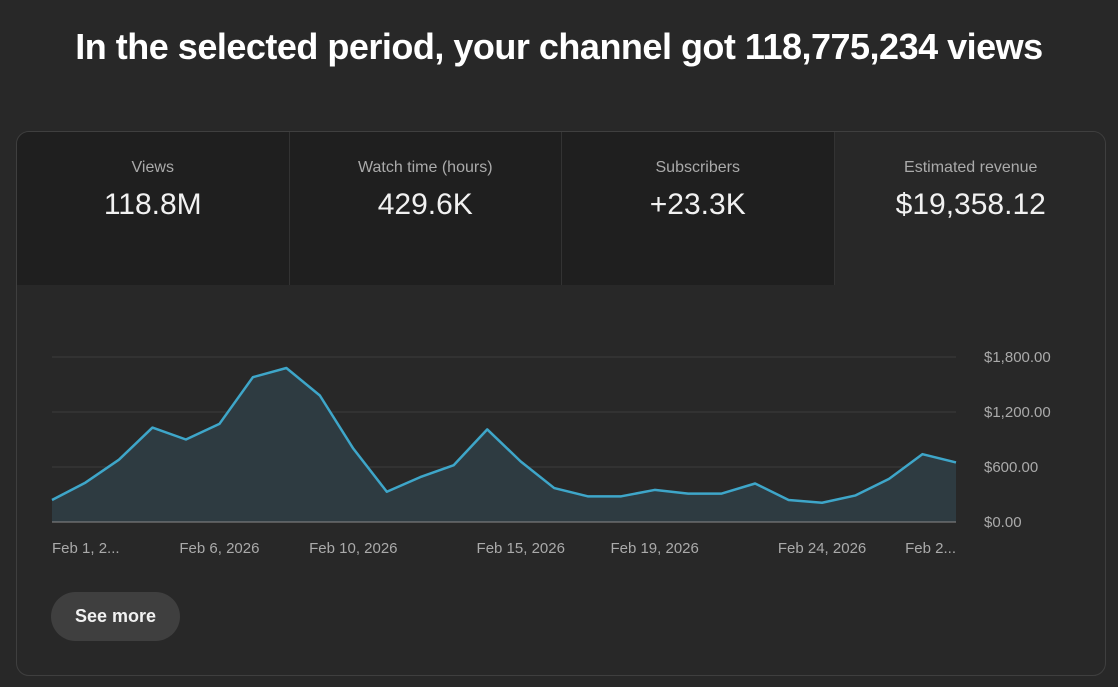 This screenshot has height=687, width=1118. I want to click on tab-subscribers: Subscribers +23.3K, so click(698, 208).